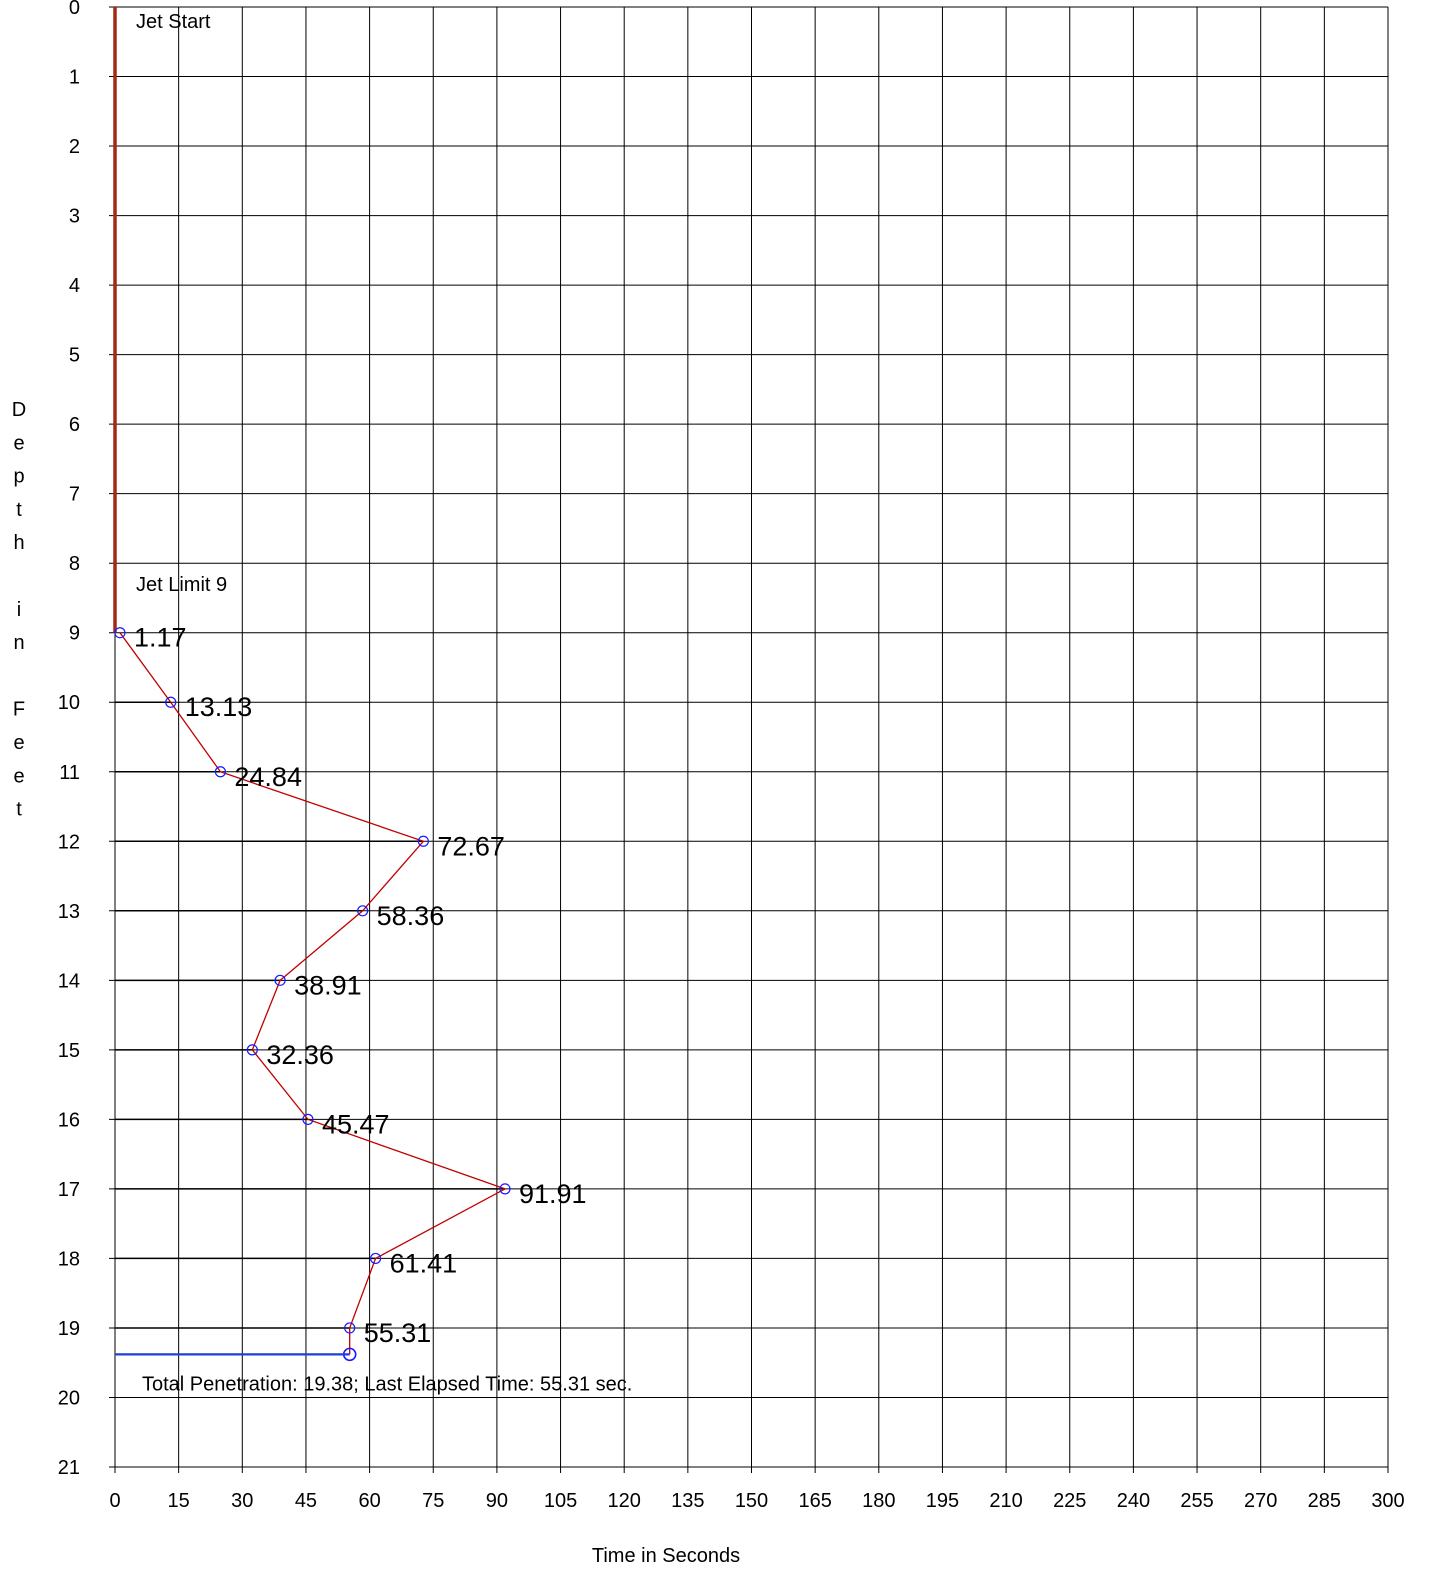 This screenshot has width=1453, height=1587. Describe the element at coordinates (268, 777) in the screenshot. I see `data-label-11: 24.84` at that location.